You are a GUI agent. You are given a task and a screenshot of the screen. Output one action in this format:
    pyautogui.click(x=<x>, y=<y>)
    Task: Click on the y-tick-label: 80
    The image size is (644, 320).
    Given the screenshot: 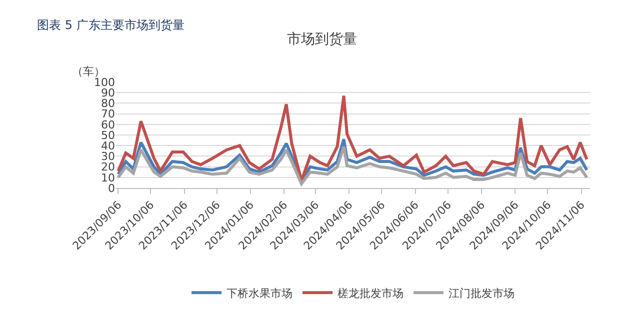 What is the action you would take?
    pyautogui.click(x=108, y=103)
    